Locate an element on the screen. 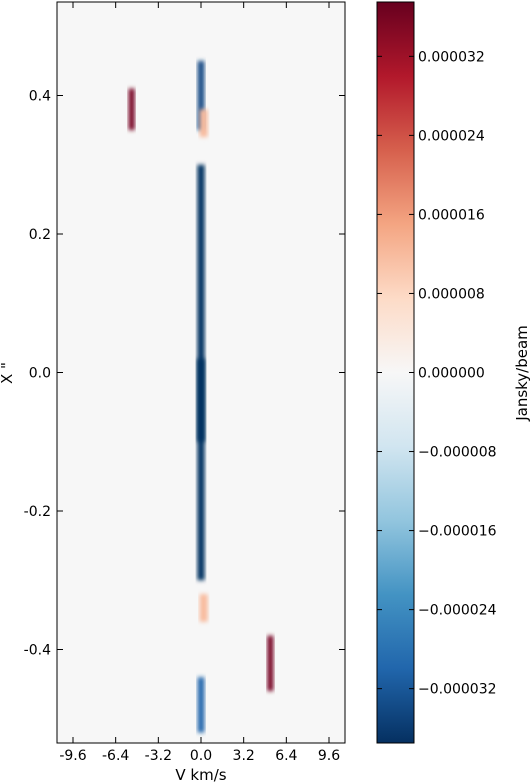 Image resolution: width=531 pixels, height=782 pixels. x-tick-label: -9.6 is located at coordinates (72, 756).